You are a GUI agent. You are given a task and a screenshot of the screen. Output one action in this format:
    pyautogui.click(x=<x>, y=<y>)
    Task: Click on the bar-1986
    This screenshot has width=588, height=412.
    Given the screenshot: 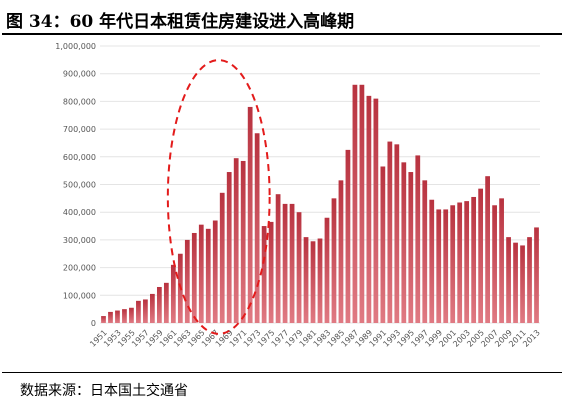 What is the action you would take?
    pyautogui.click(x=348, y=236)
    